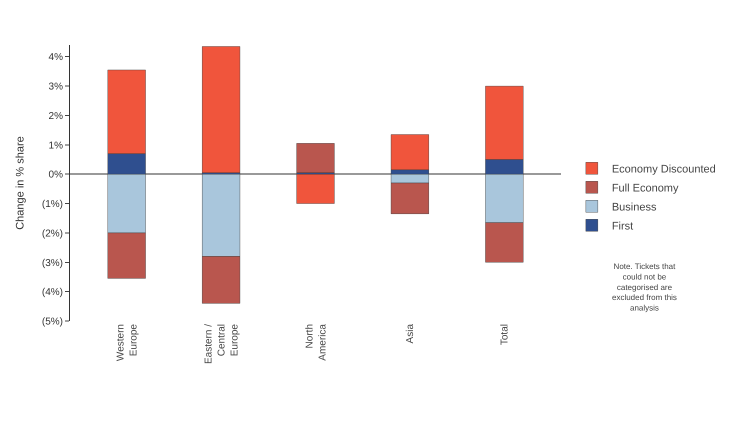 Image resolution: width=732 pixels, height=421 pixels. I want to click on y-tick-label: (3%), so click(52, 263).